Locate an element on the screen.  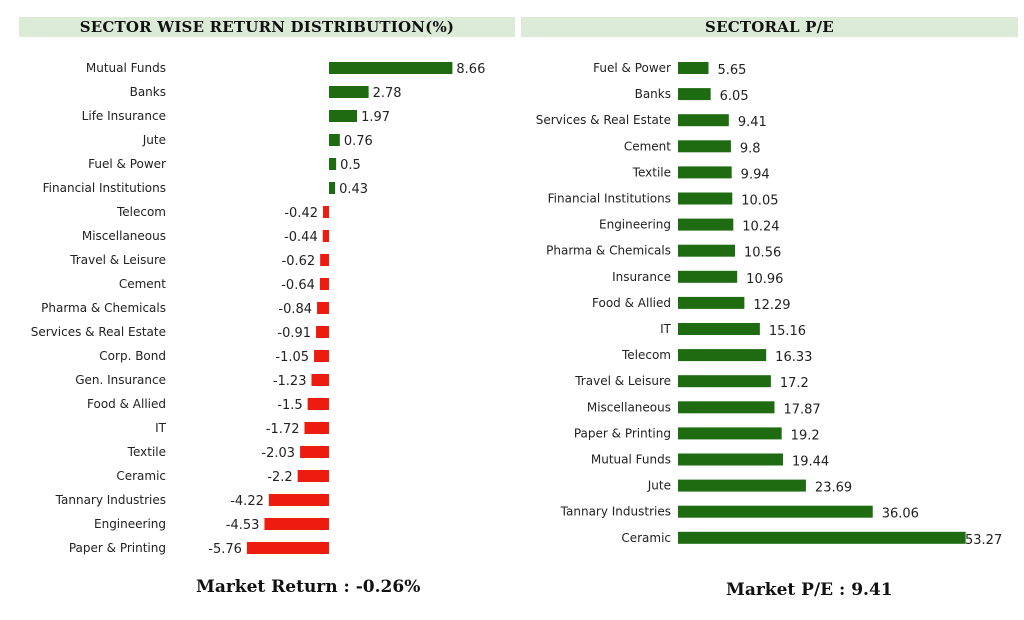
pe-value-label-textile: 9.94 is located at coordinates (755, 174).